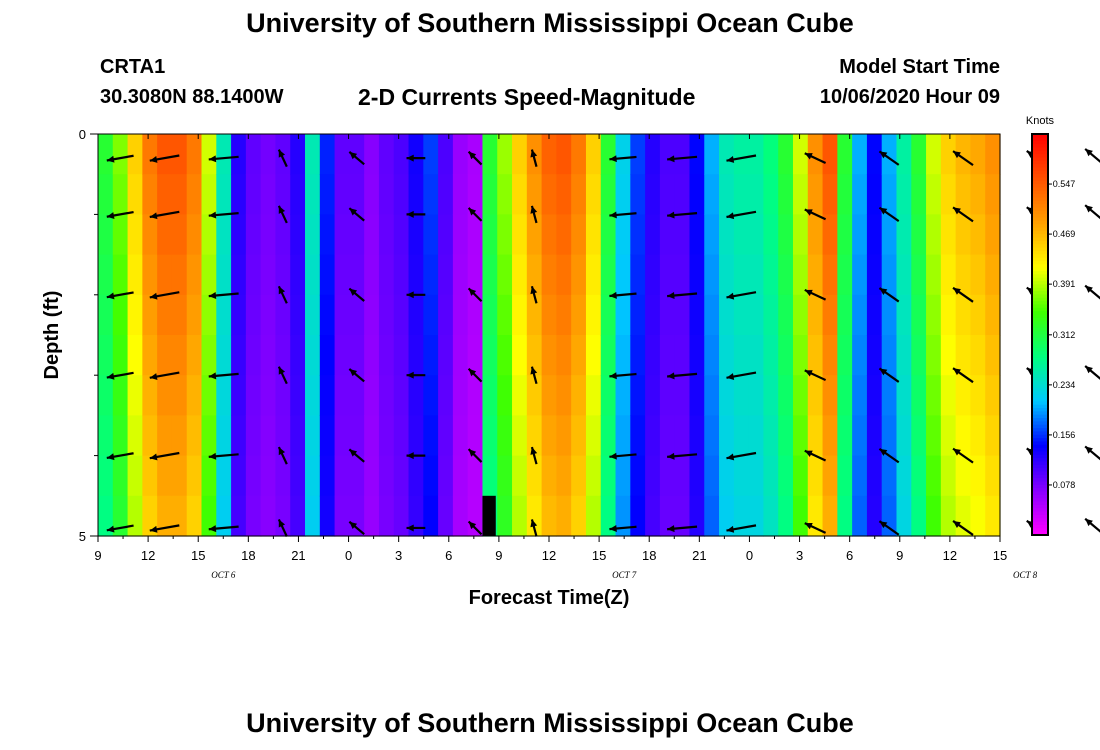  What do you see at coordinates (699, 555) in the screenshot?
I see `x-tick-label: 21` at bounding box center [699, 555].